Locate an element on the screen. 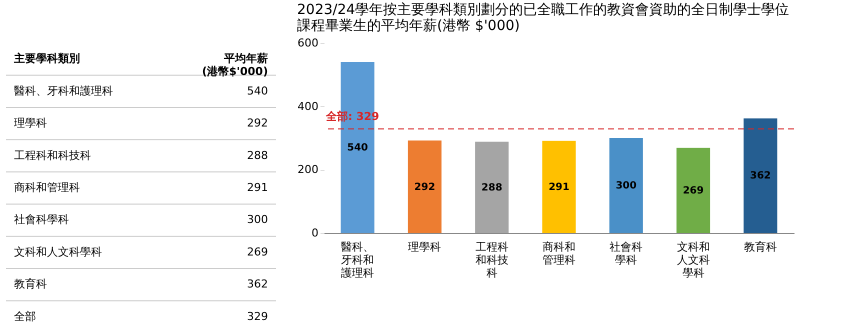 Image resolution: width=860 pixels, height=327 pixels. x-tick-label: 文科和人文科學科 is located at coordinates (693, 260).